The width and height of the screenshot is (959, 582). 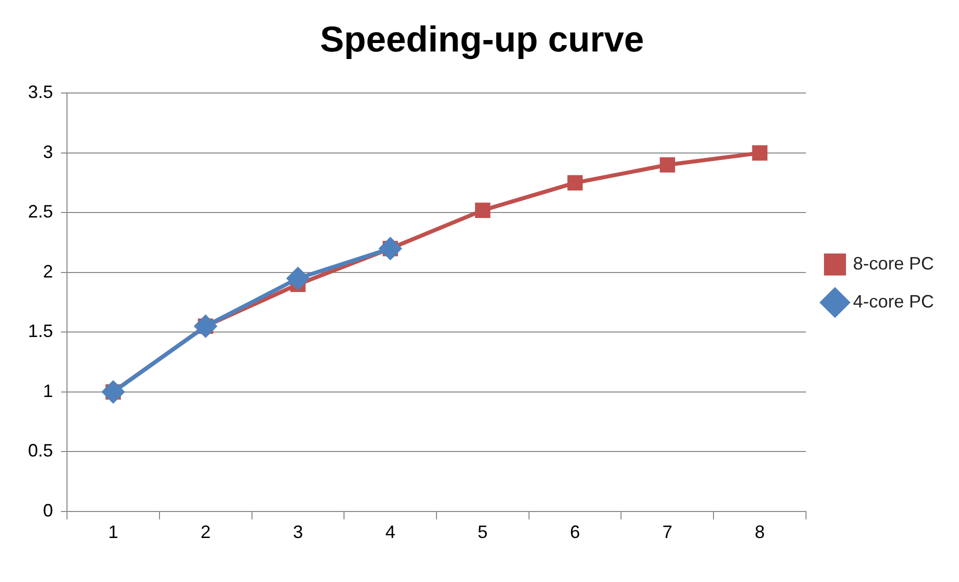 I want to click on x-tick-label: 1, so click(x=113, y=532).